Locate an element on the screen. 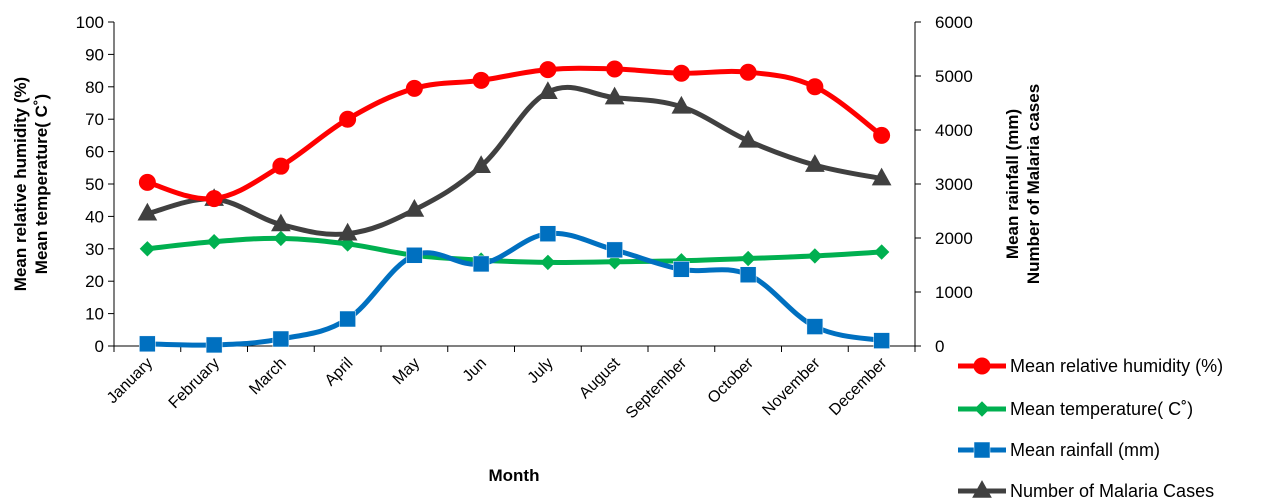 The height and width of the screenshot is (500, 1265). legend-label: Mean rainfall (mm) is located at coordinates (1085, 450).